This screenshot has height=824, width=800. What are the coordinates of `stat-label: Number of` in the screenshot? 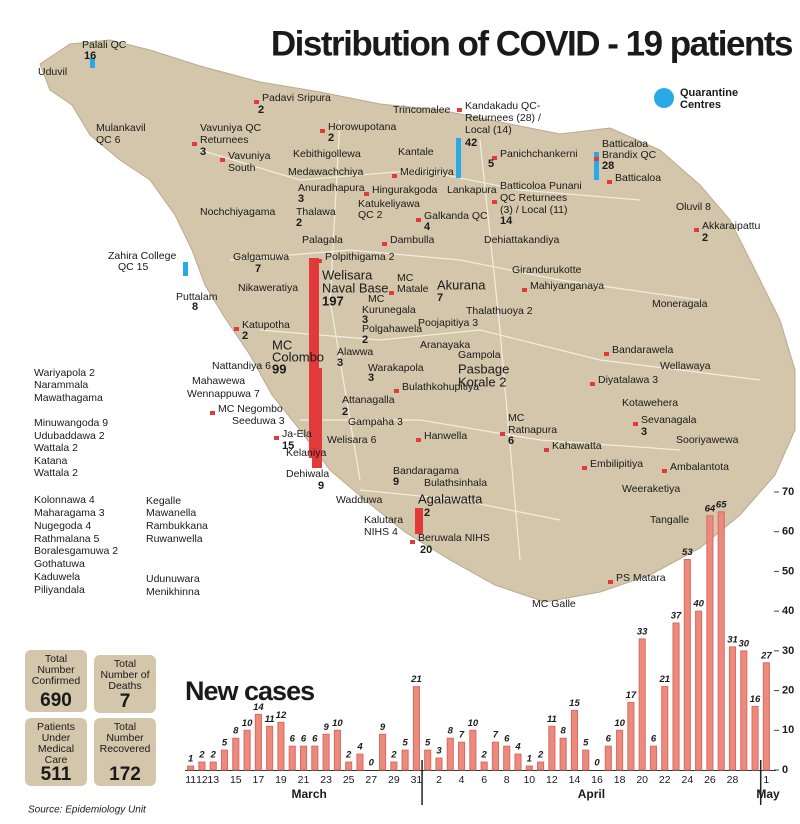 It's located at (124, 675).